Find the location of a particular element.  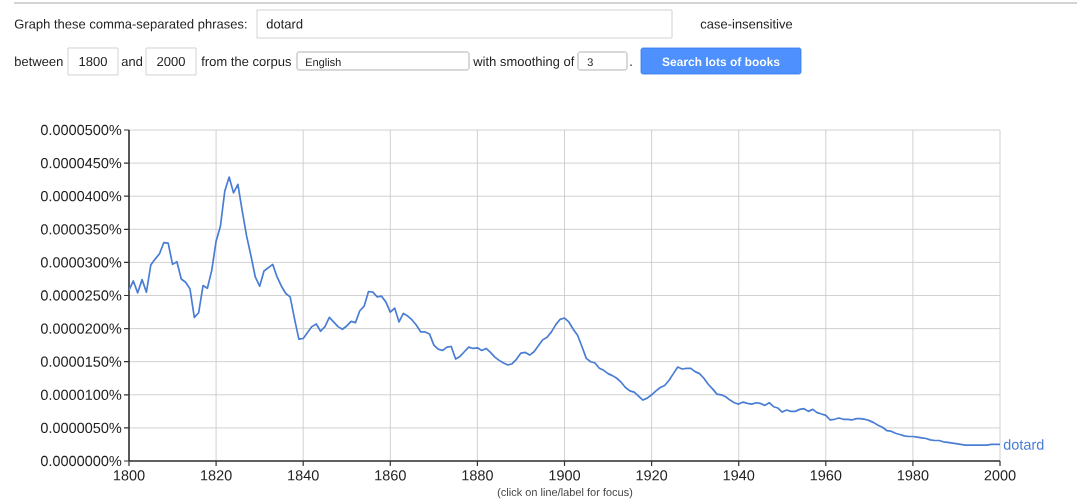

x-tick-label: 2000 is located at coordinates (1000, 475).